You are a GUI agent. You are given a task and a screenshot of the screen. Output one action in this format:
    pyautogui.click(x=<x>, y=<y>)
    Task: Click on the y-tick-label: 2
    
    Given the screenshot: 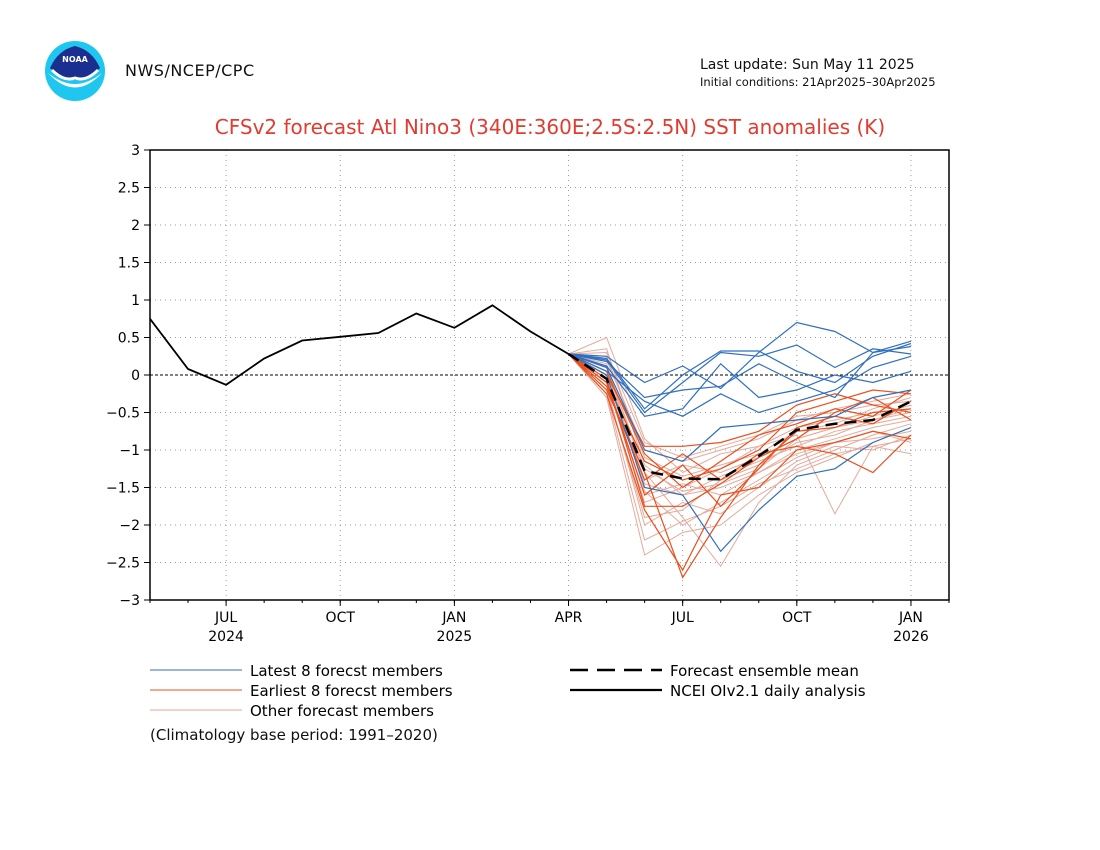 What is the action you would take?
    pyautogui.click(x=135, y=226)
    